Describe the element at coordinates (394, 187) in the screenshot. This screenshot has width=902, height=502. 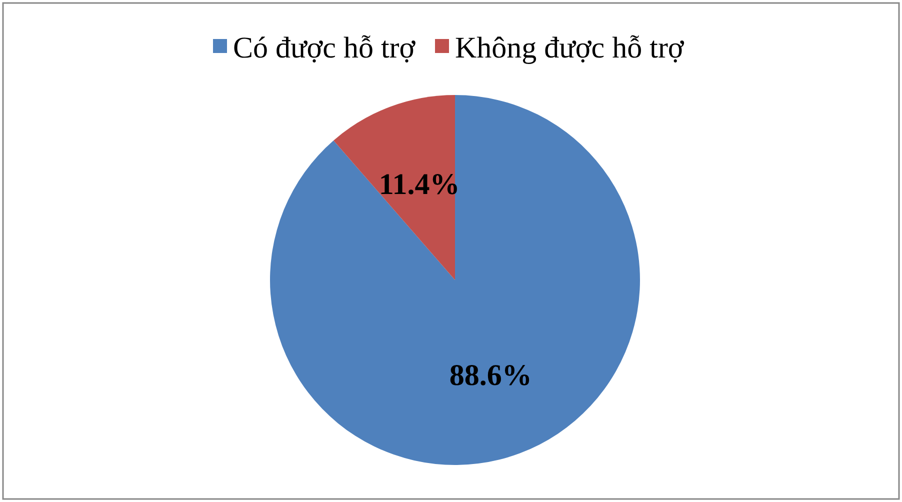
I see `pie-slice` at that location.